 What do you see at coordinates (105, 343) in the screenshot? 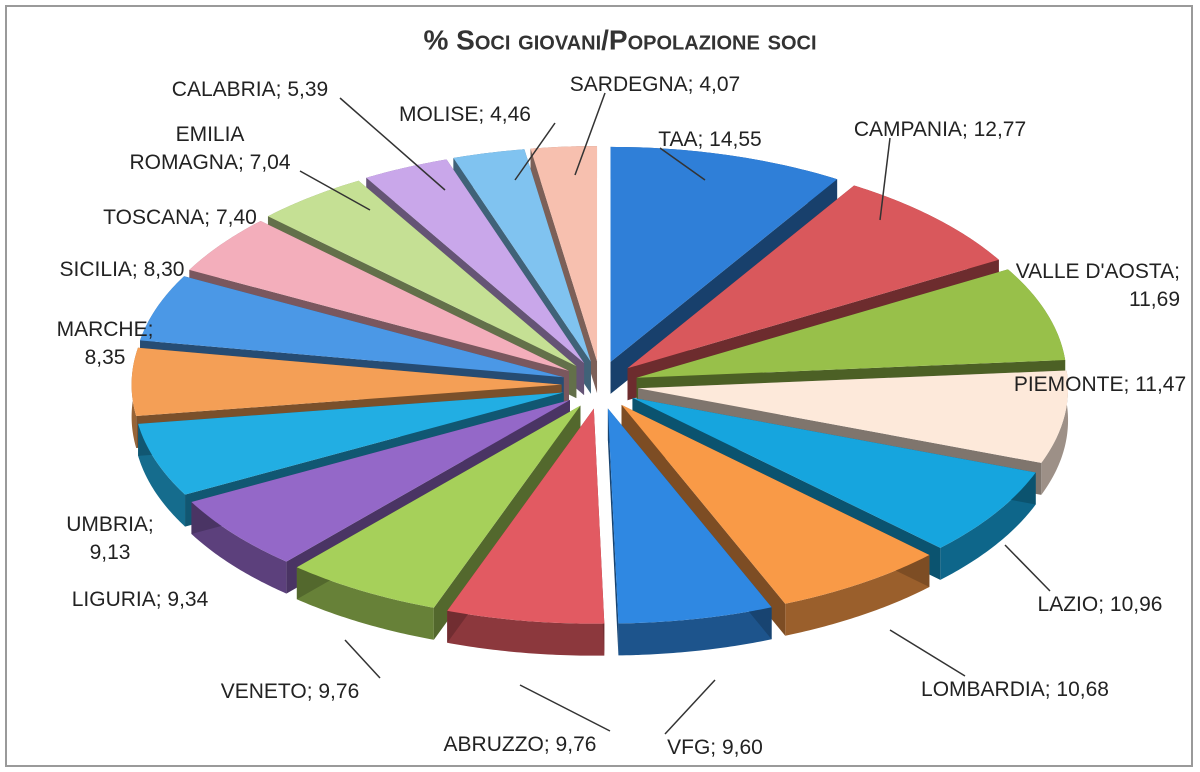
I see `data-label: MARCHE; 8,35` at bounding box center [105, 343].